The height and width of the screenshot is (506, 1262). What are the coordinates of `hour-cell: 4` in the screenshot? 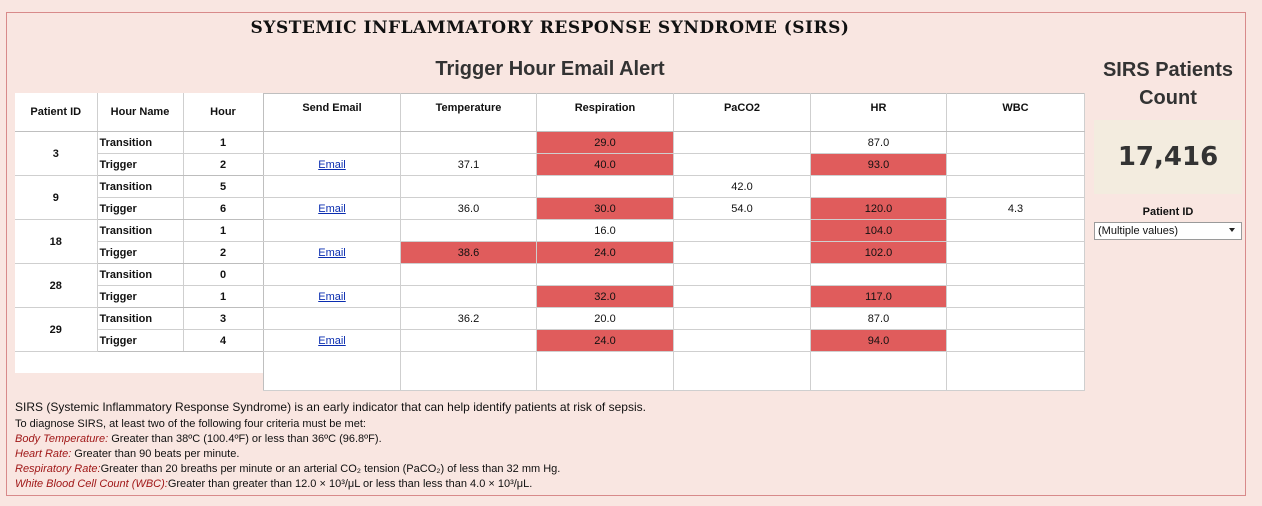 It's located at (223, 340).